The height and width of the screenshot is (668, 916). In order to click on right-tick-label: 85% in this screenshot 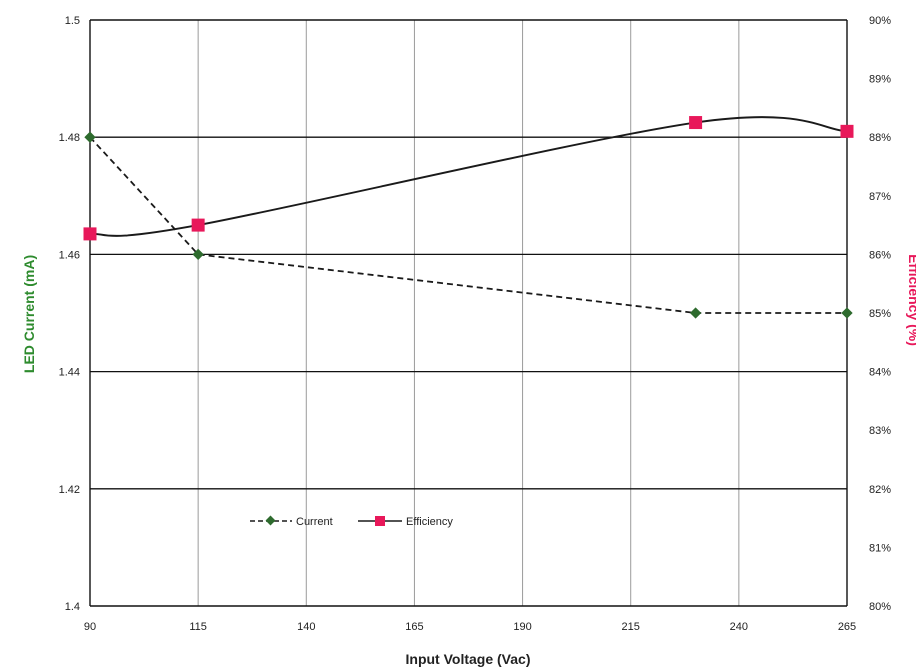, I will do `click(880, 314)`.